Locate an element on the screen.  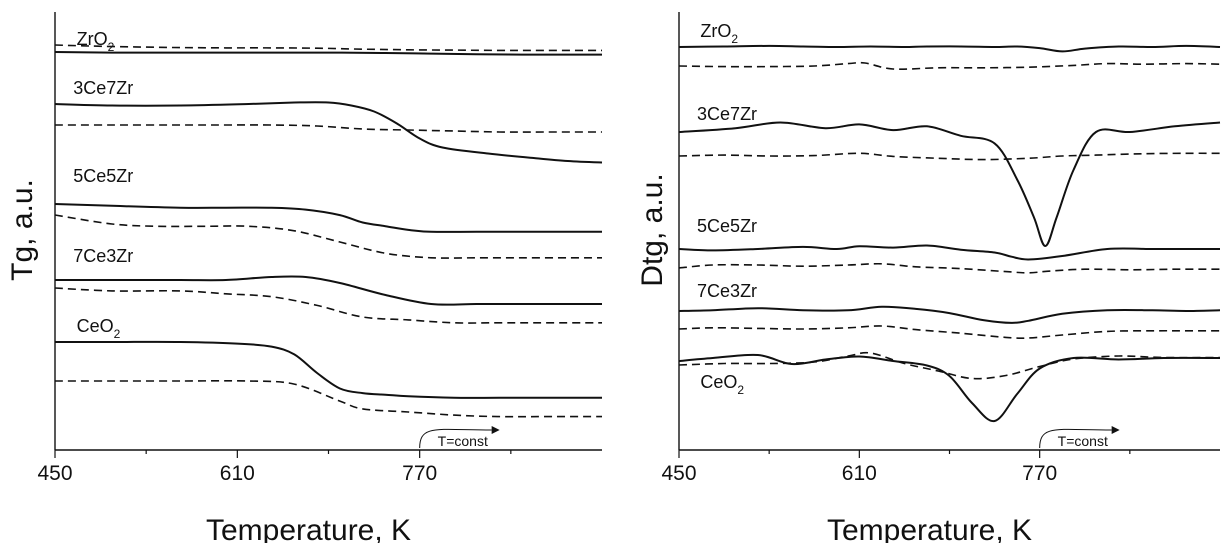
series-ceo2-dashed-line is located at coordinates (949, 365).